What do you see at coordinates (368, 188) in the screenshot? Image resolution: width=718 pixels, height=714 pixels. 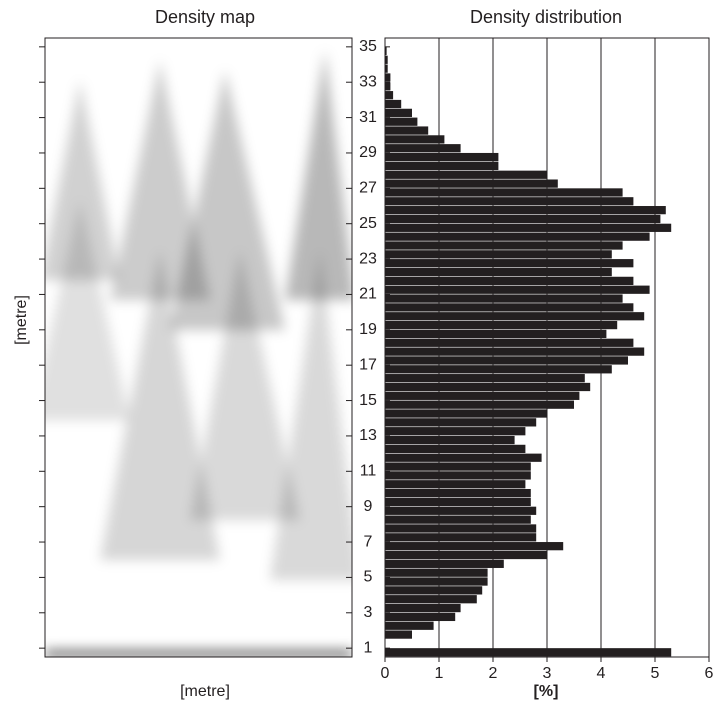 I see `y-tick-label: 27` at bounding box center [368, 188].